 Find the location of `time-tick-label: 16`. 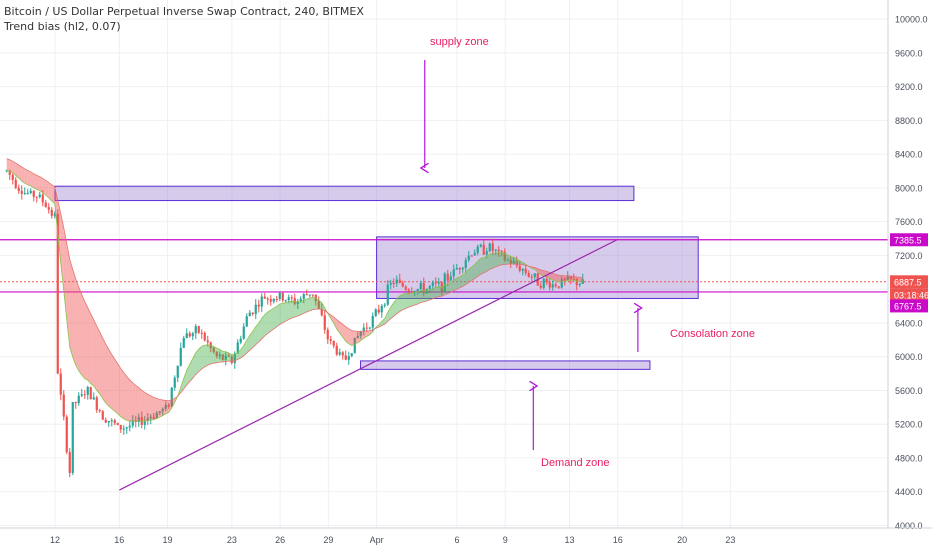

time-tick-label: 16 is located at coordinates (618, 540).